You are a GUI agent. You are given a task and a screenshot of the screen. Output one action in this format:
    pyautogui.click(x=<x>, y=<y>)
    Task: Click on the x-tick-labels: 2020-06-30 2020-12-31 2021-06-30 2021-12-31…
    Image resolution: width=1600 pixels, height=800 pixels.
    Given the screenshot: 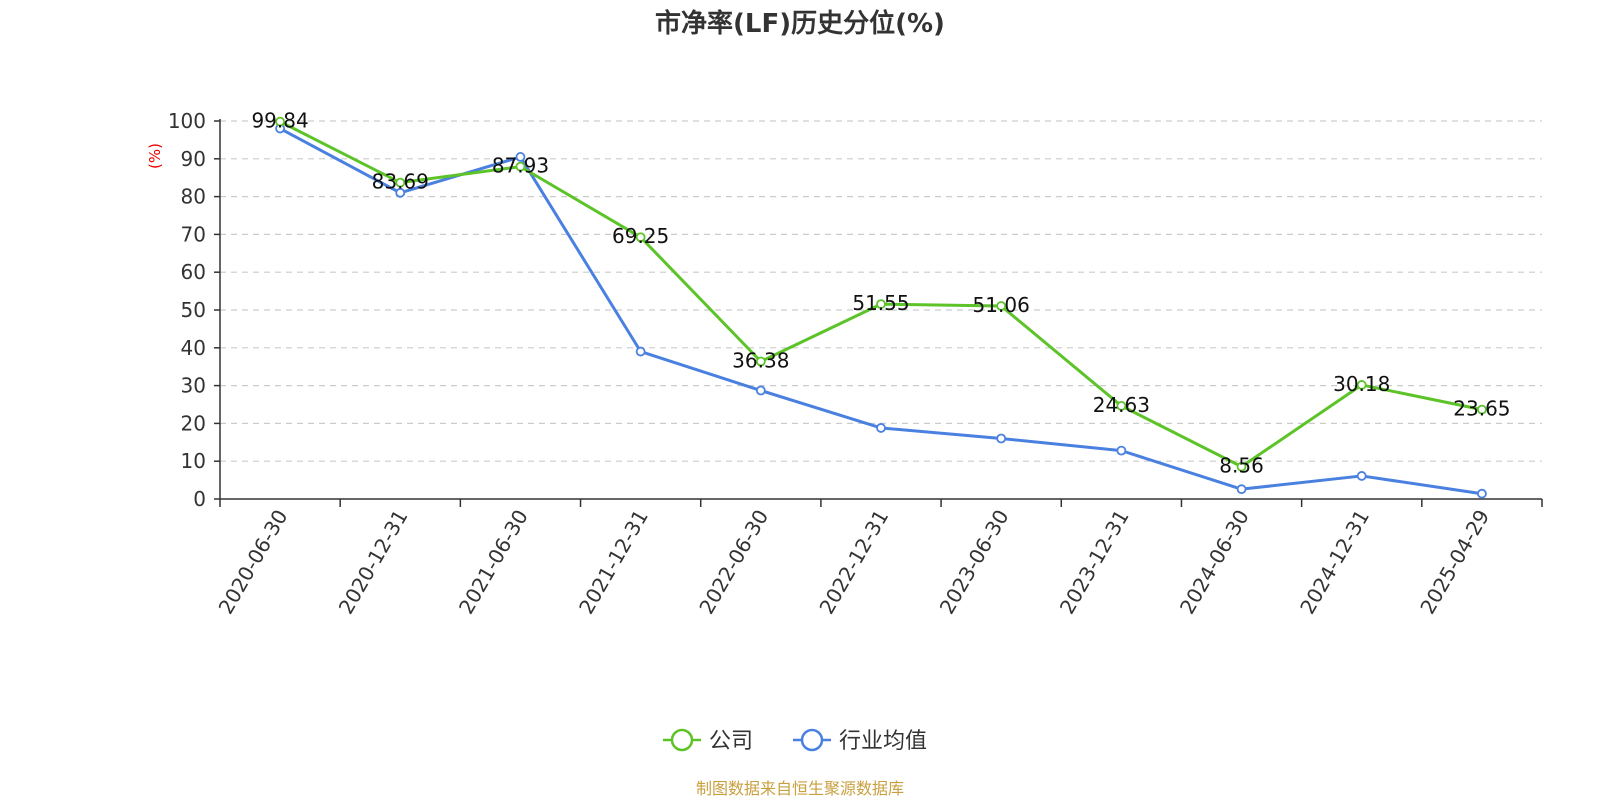 What is the action you would take?
    pyautogui.click(x=854, y=562)
    